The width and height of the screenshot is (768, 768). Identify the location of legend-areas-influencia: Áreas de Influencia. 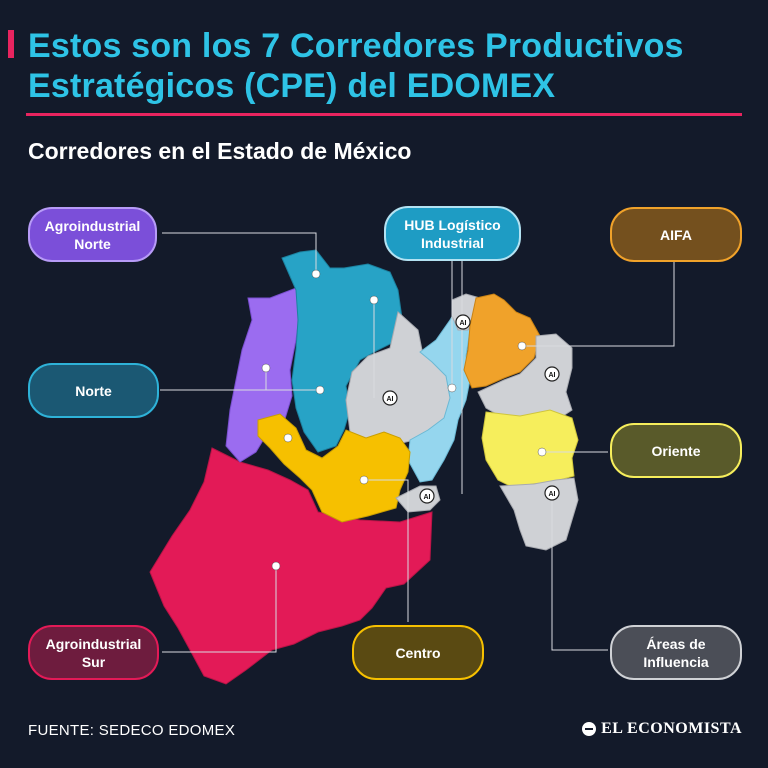
(676, 652).